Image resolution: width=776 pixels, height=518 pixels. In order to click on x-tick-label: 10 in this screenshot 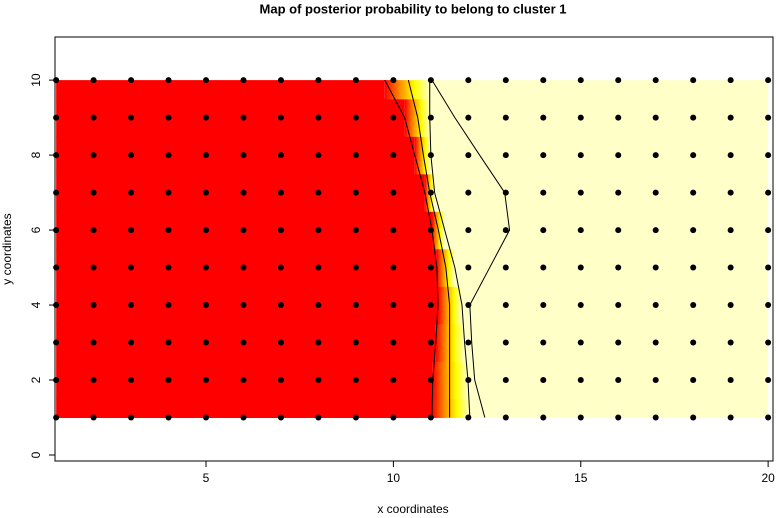, I will do `click(394, 478)`.